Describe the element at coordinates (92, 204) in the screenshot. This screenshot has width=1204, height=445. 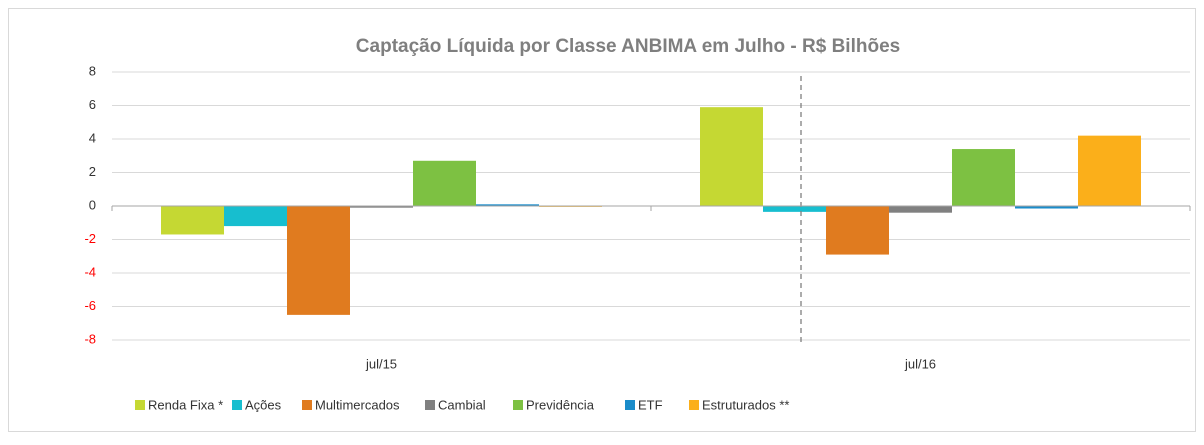
I see `y-tick-label: 0` at that location.